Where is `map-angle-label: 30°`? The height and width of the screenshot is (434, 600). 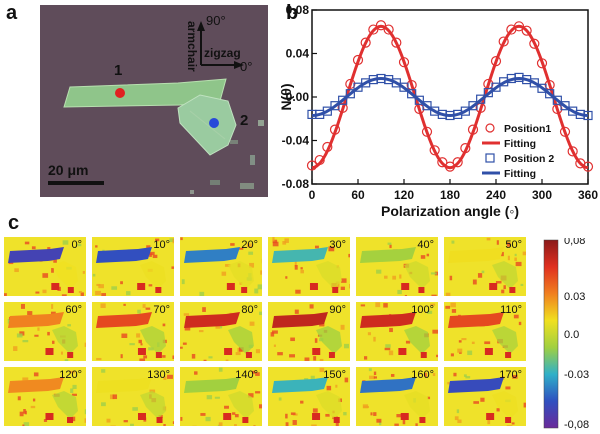 map-angle-label: 30° is located at coordinates (337, 245).